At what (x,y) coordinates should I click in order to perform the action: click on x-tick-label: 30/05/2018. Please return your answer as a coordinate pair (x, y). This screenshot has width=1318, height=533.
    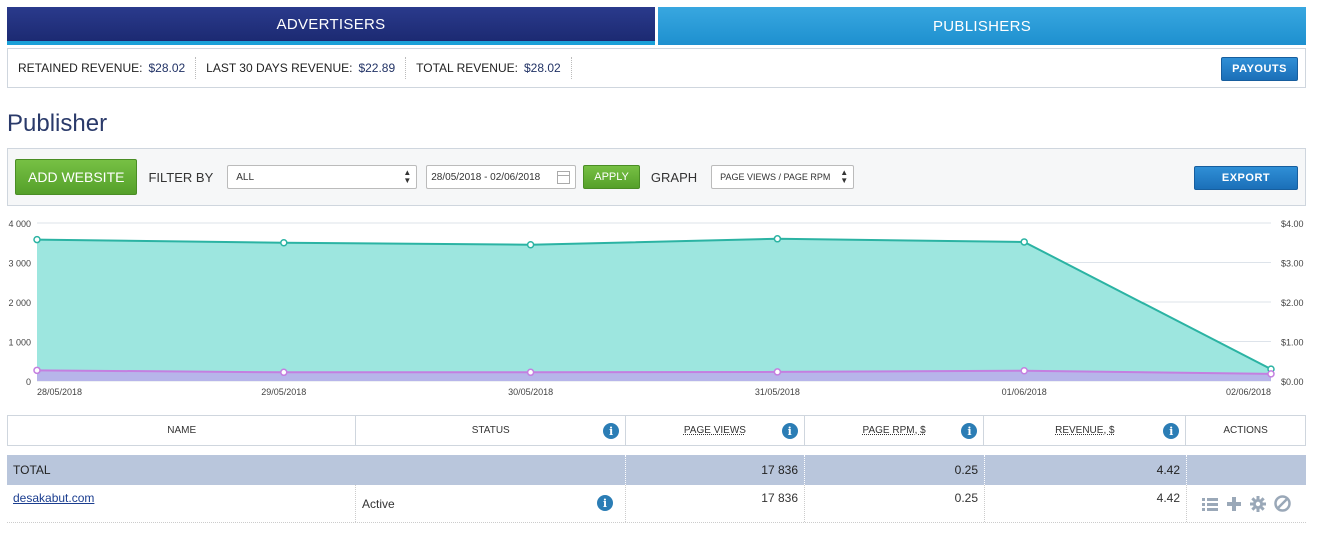
    Looking at the image, I should click on (530, 392).